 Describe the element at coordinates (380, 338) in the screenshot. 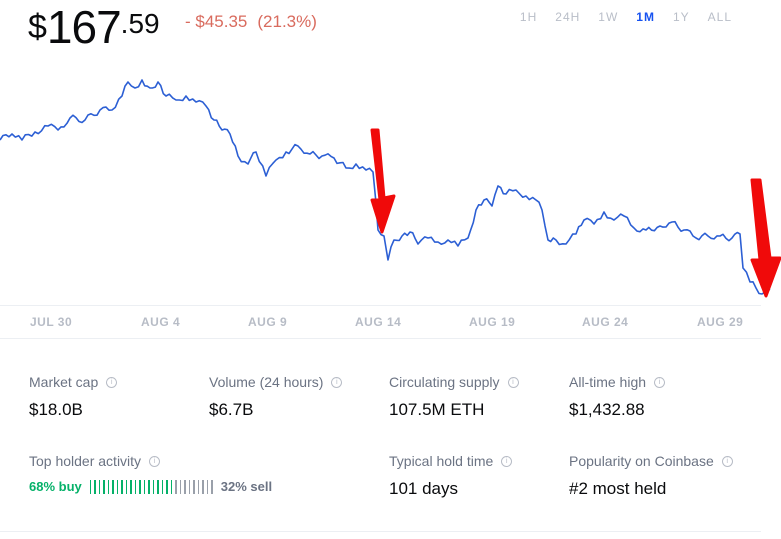

I see `stats-divider` at that location.